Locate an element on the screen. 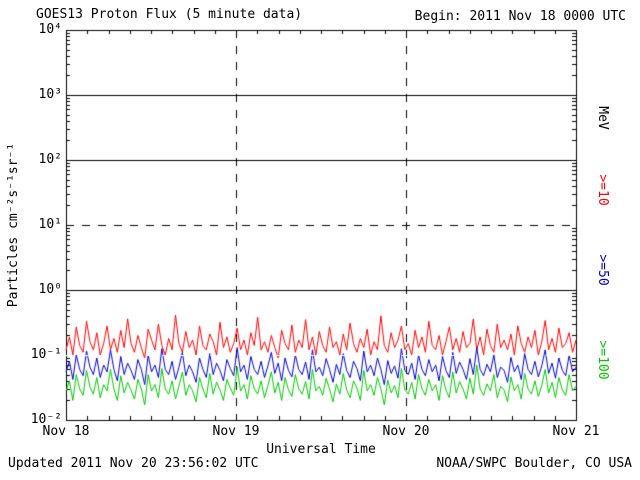 This screenshot has height=480, width=640. credit-text: NOAA/SWPC Boulder, CO USA is located at coordinates (534, 463).